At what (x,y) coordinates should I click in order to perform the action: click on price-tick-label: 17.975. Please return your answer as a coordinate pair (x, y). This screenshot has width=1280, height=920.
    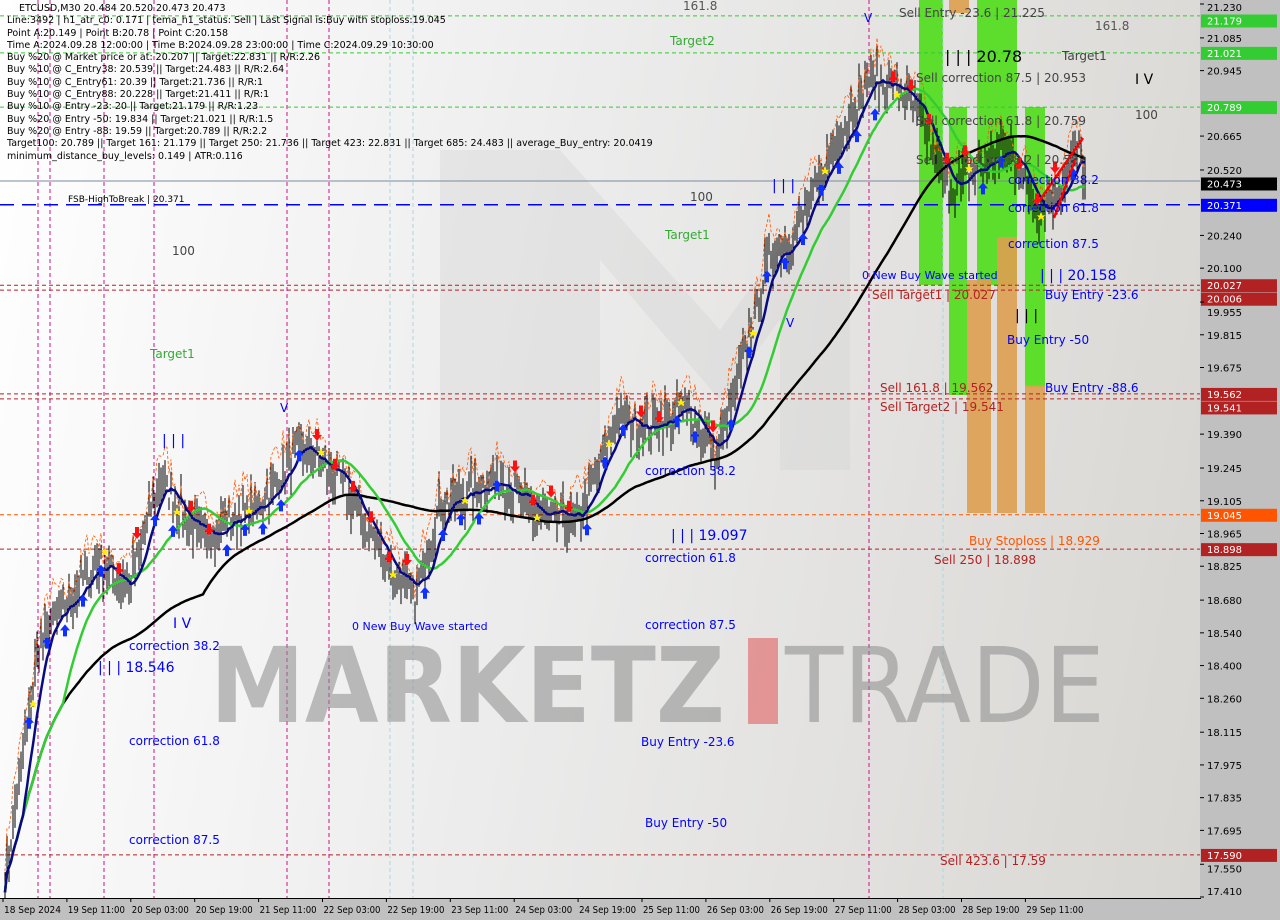
    Looking at the image, I should click on (1224, 766).